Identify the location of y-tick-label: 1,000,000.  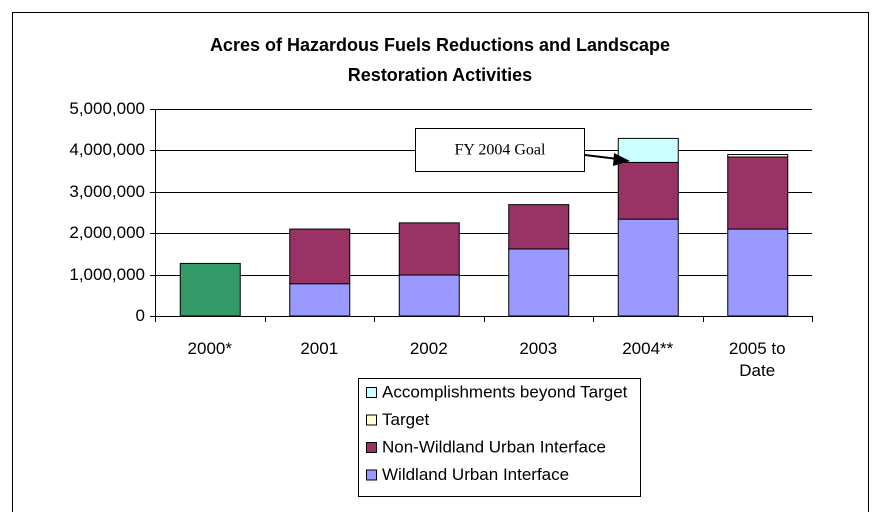
(107, 274).